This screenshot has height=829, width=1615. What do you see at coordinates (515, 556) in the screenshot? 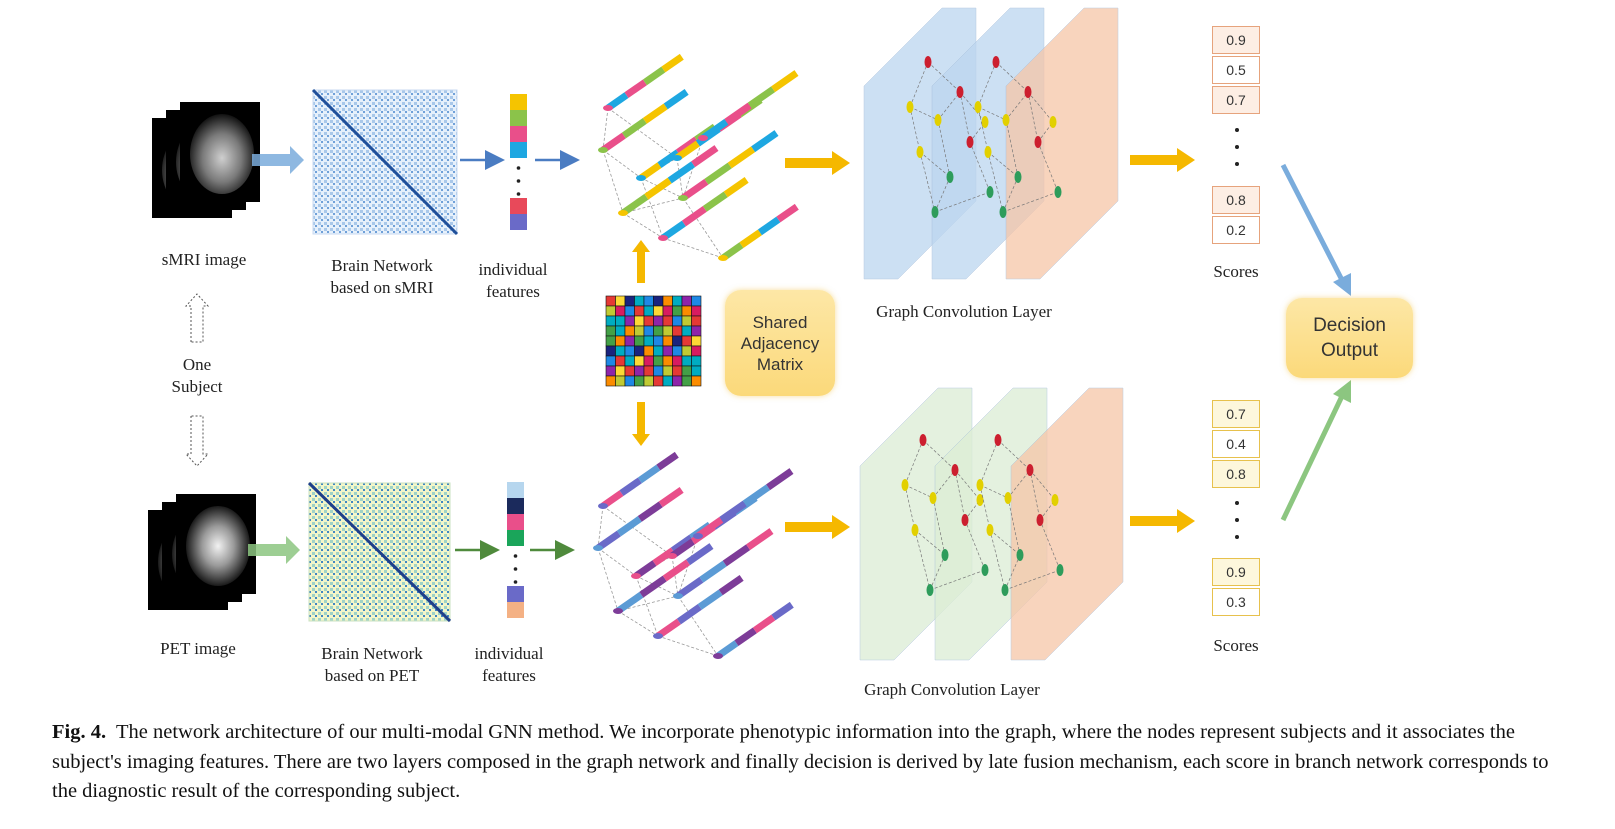
I see `feature-vector-bottom-dot` at bounding box center [515, 556].